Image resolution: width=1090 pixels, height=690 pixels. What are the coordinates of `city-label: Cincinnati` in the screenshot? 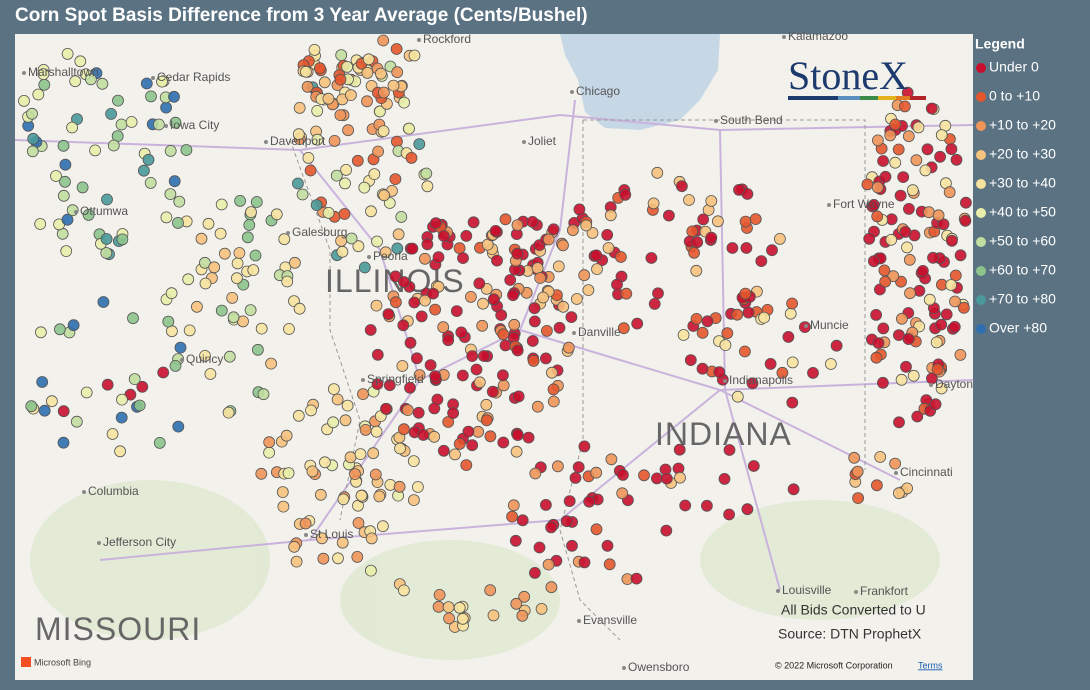 It's located at (926, 472).